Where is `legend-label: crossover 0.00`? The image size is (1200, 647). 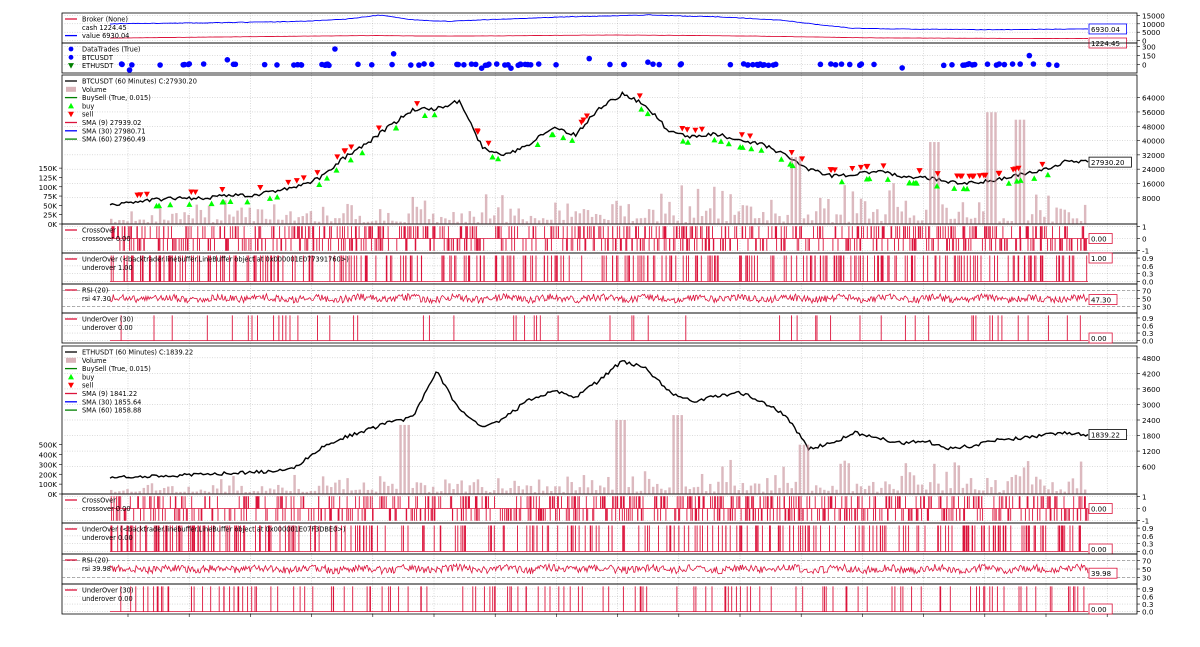
legend-label: crossover 0.00 is located at coordinates (106, 509).